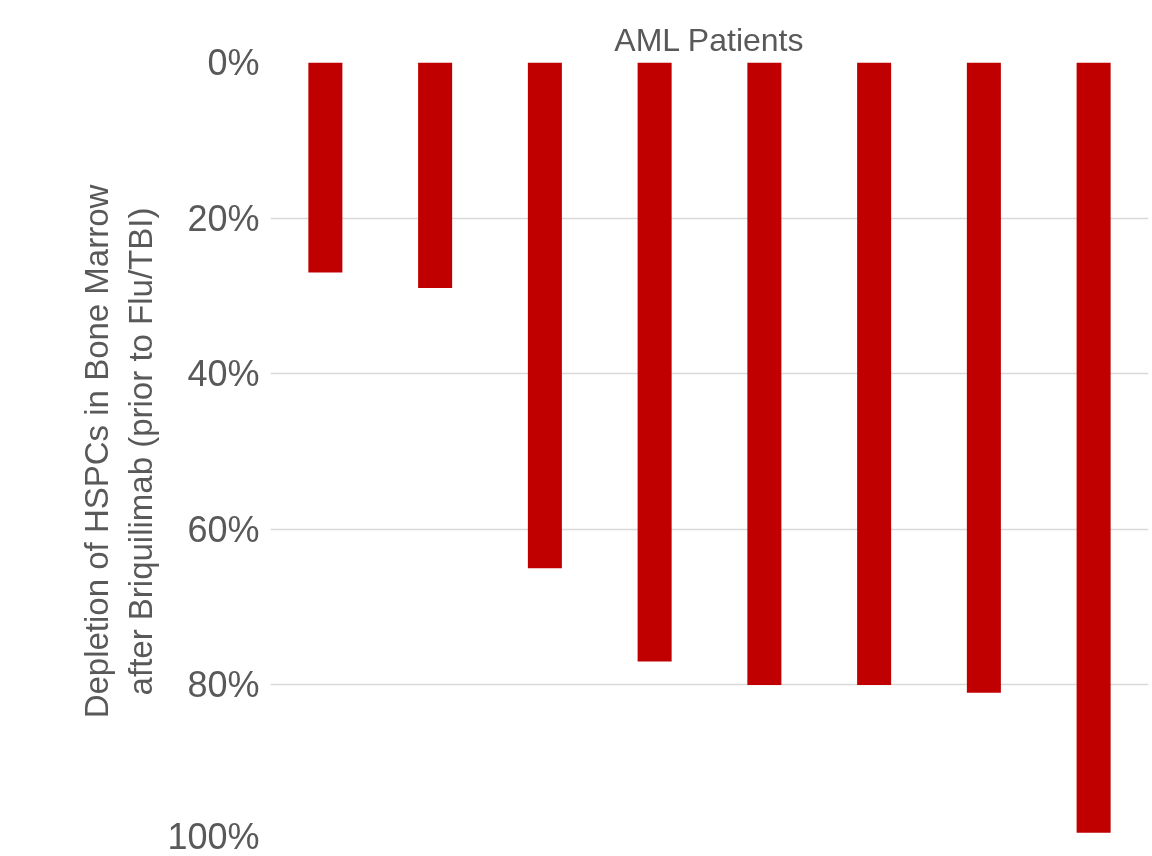 Image resolution: width=1152 pixels, height=856 pixels. I want to click on y-tick-label: 20%, so click(223, 218).